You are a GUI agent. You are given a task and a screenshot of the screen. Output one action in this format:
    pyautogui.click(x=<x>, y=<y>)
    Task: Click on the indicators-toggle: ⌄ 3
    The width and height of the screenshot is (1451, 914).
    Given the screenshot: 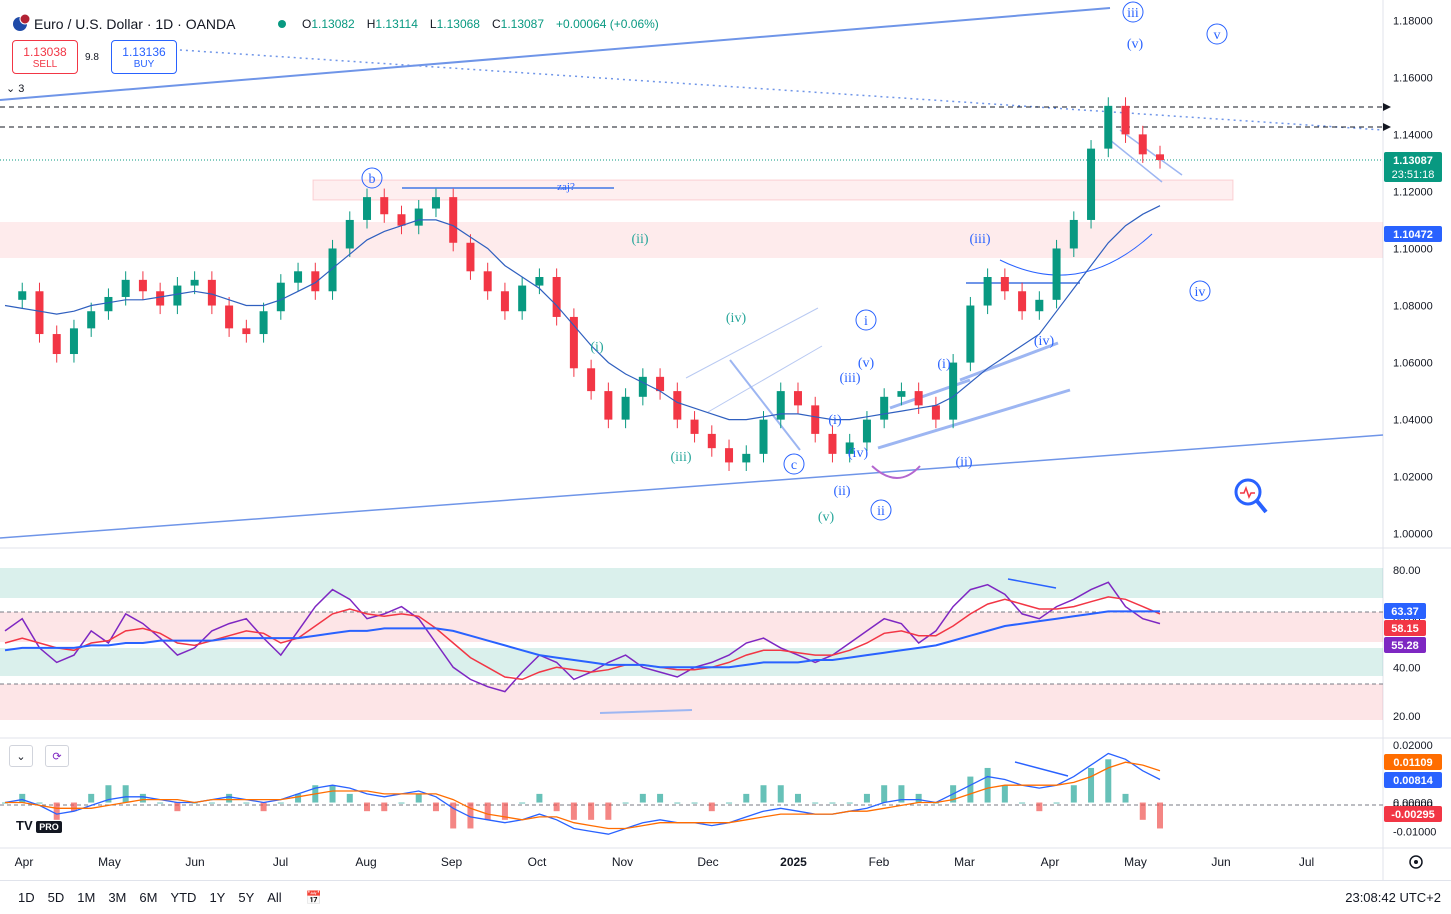 What is the action you would take?
    pyautogui.click(x=15, y=89)
    